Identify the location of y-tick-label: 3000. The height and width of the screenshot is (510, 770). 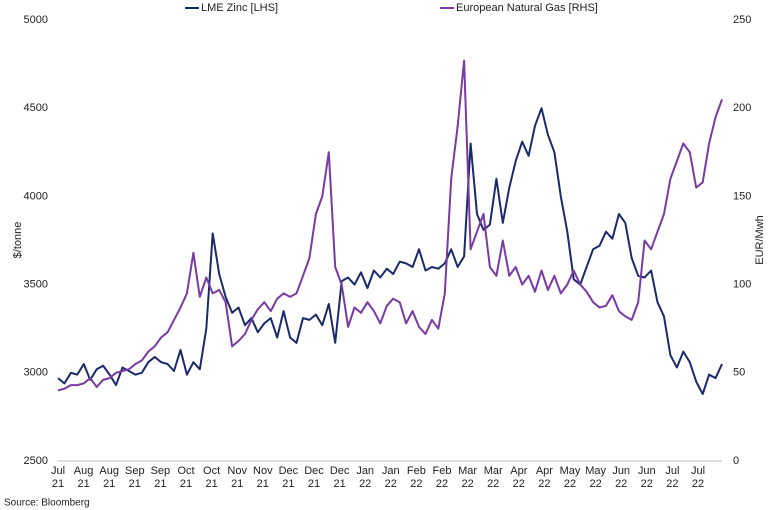
(36, 373).